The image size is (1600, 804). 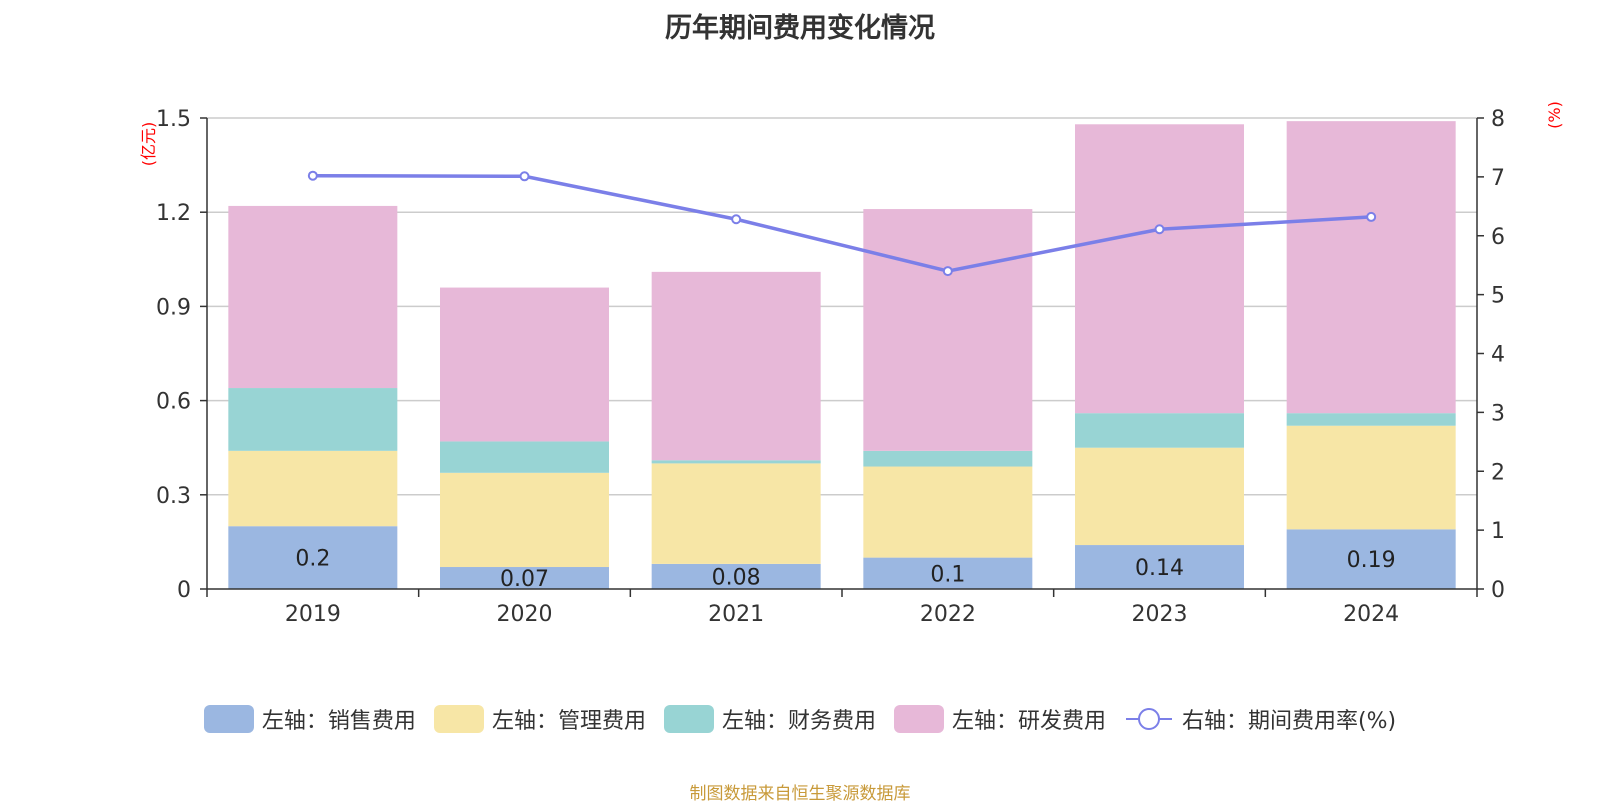 What do you see at coordinates (1289, 721) in the screenshot?
I see `legend-label: 右轴：期间费用率(%)` at bounding box center [1289, 721].